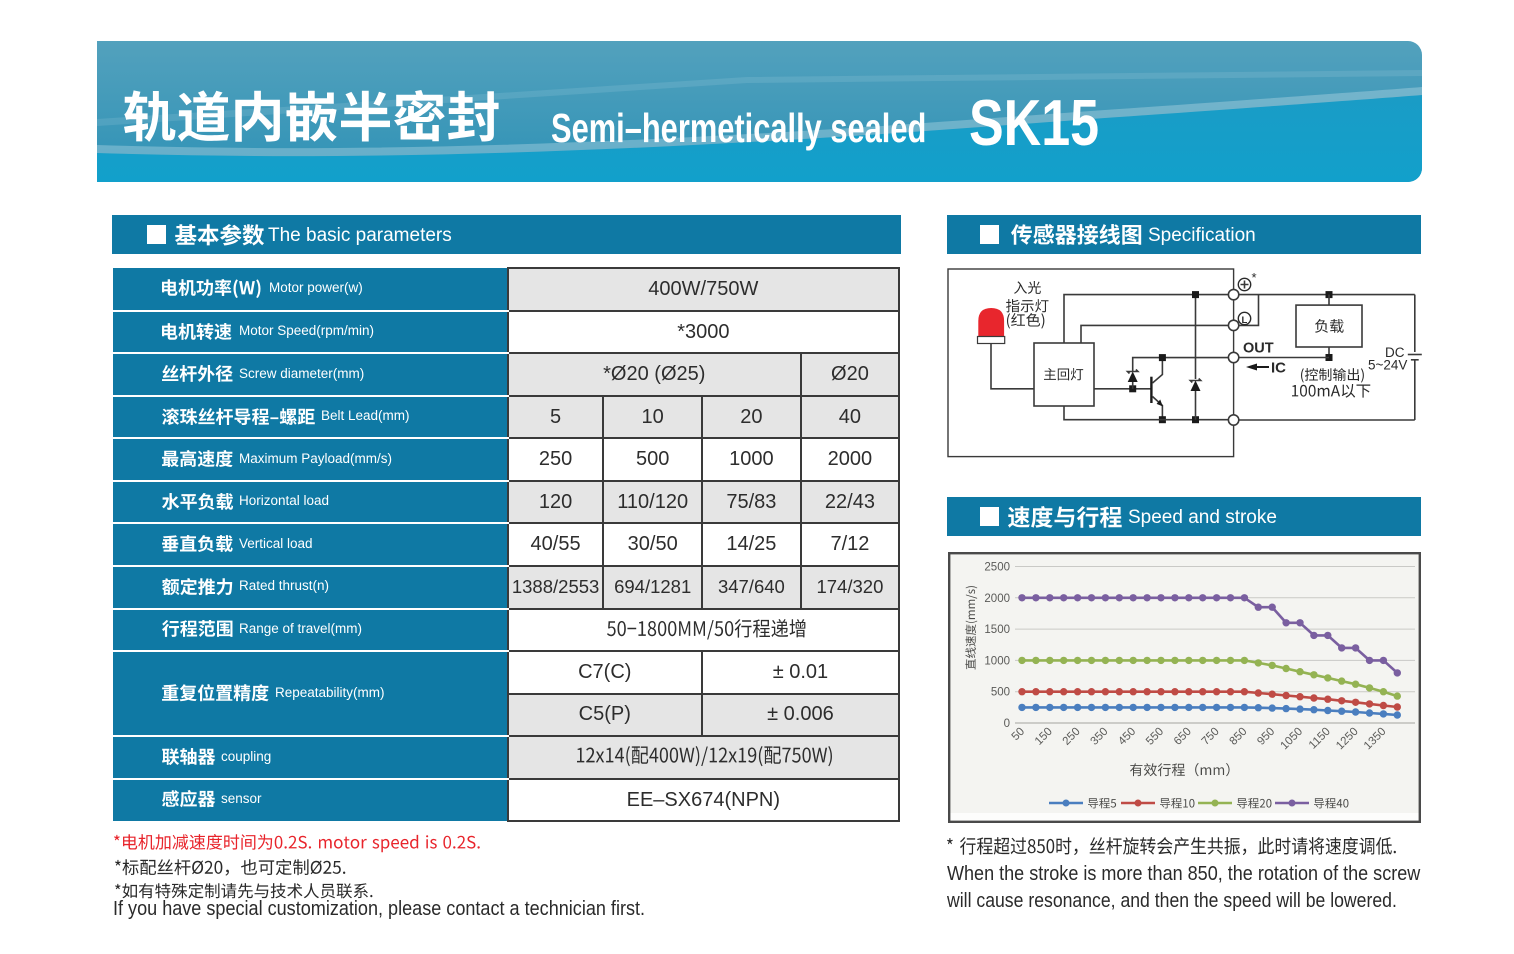  What do you see at coordinates (997, 630) in the screenshot?
I see `svg-text: 1500` at bounding box center [997, 630].